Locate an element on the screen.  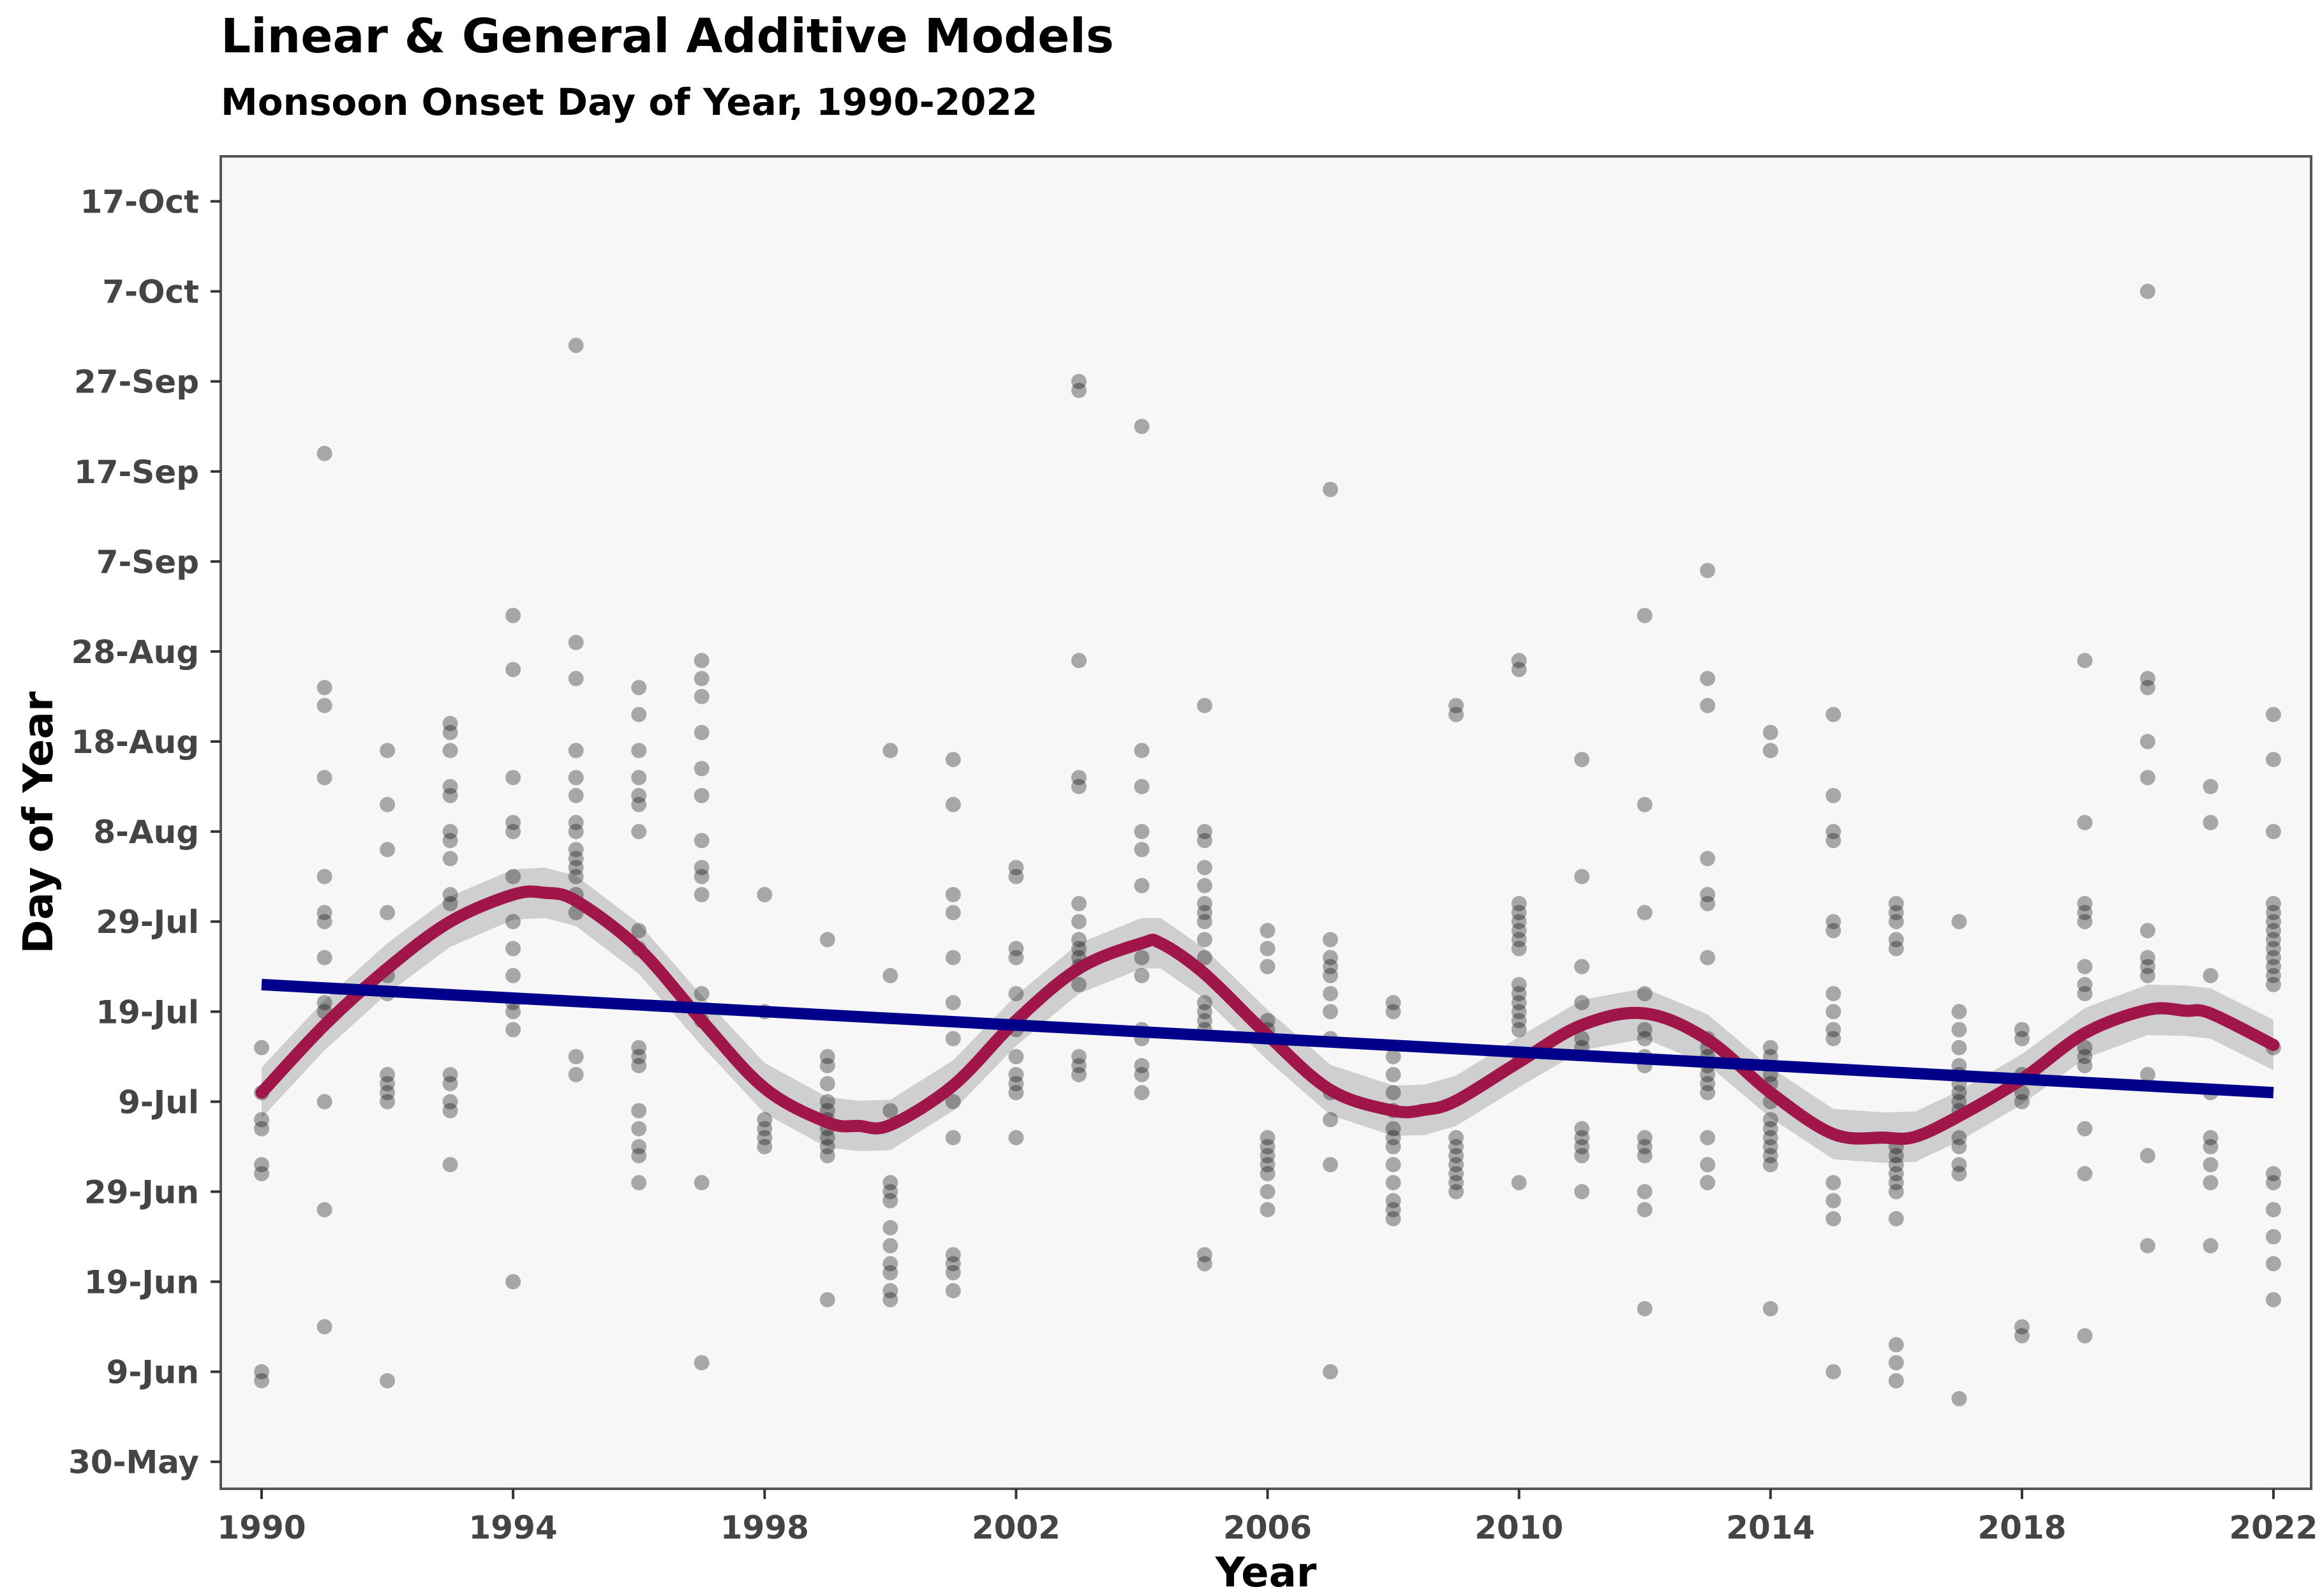
y-tick-label: 29-Jun is located at coordinates (141, 1192).